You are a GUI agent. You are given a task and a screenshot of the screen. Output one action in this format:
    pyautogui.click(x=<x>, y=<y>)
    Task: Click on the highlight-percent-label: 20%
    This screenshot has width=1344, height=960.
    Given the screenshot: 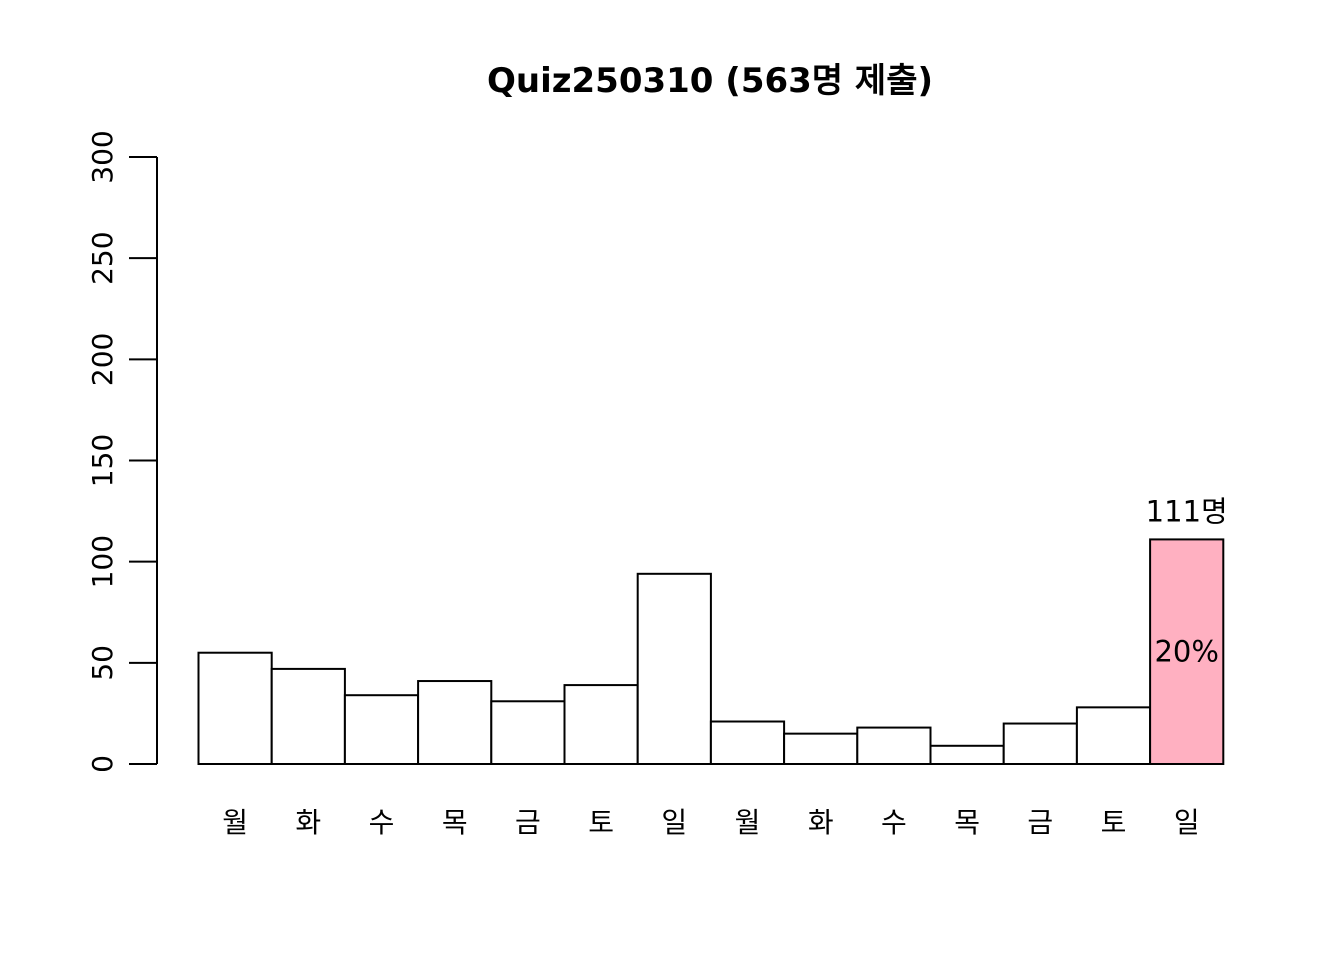 What is the action you would take?
    pyautogui.click(x=1186, y=652)
    